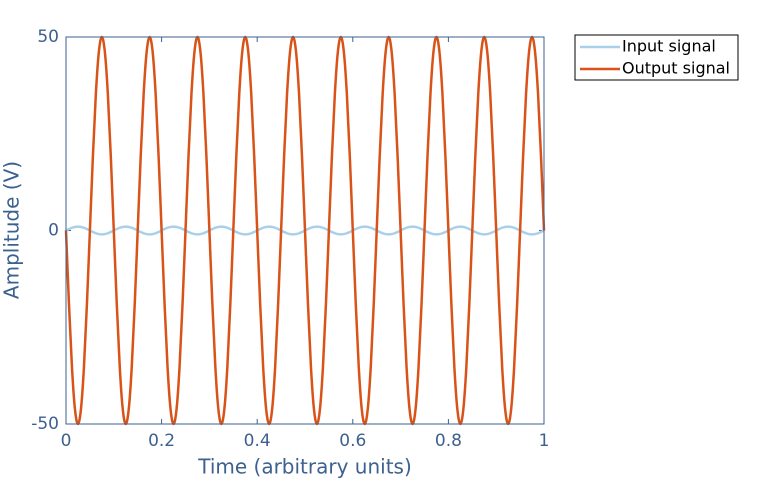 The height and width of the screenshot is (485, 783). What do you see at coordinates (12, 230) in the screenshot?
I see `y-axis-label: Amplitude (V)` at bounding box center [12, 230].